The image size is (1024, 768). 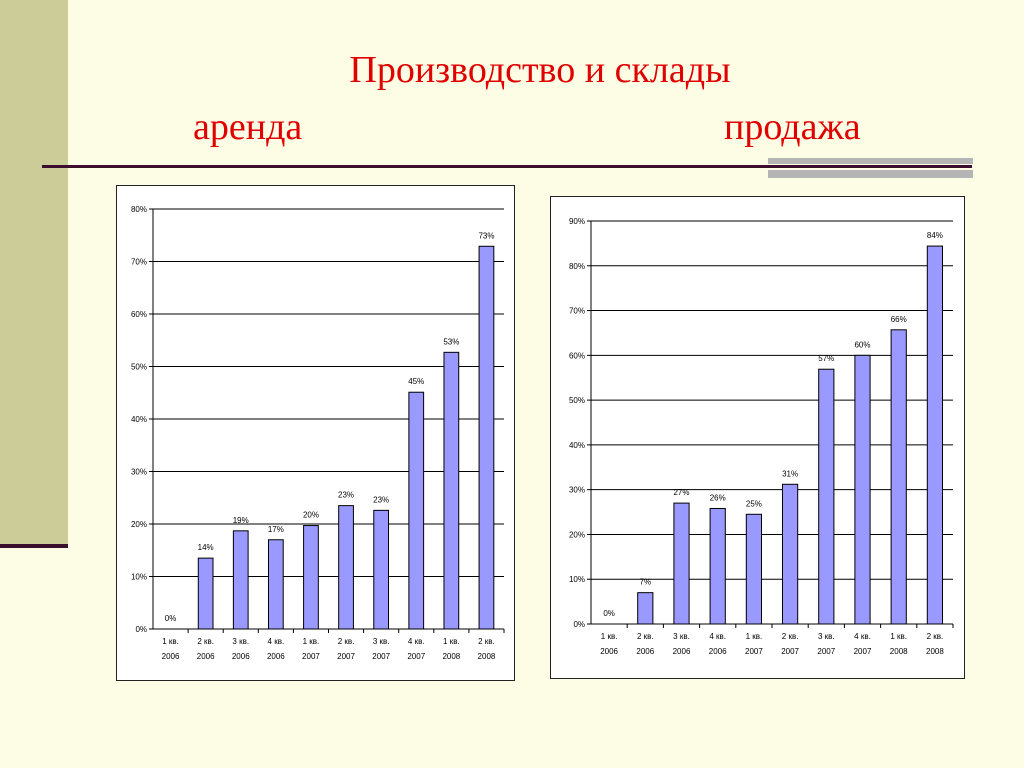 I want to click on title-divider, so click(x=507, y=166).